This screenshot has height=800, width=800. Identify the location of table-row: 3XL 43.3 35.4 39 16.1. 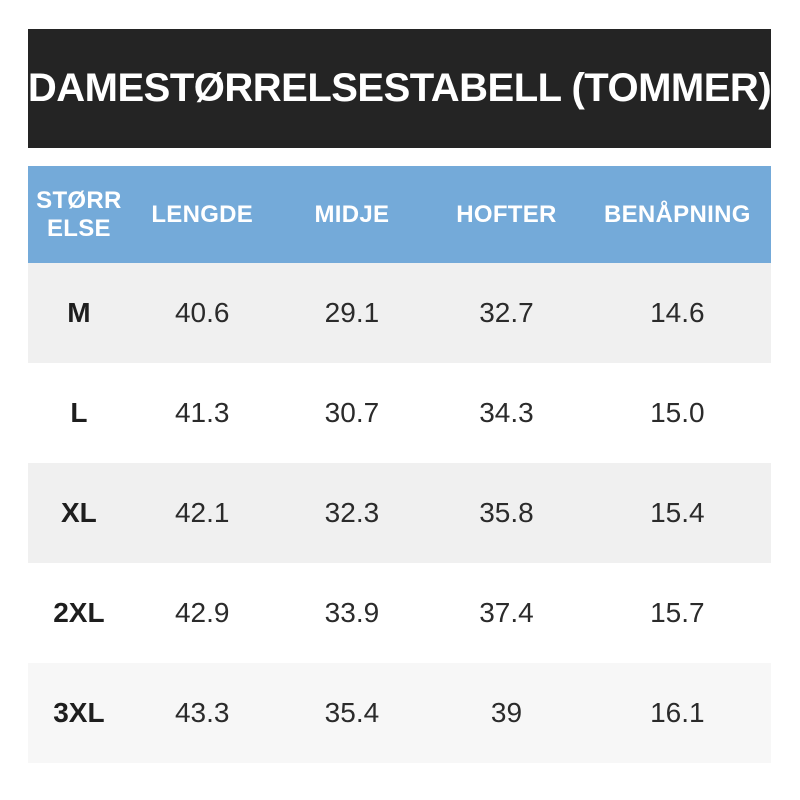
(399, 713).